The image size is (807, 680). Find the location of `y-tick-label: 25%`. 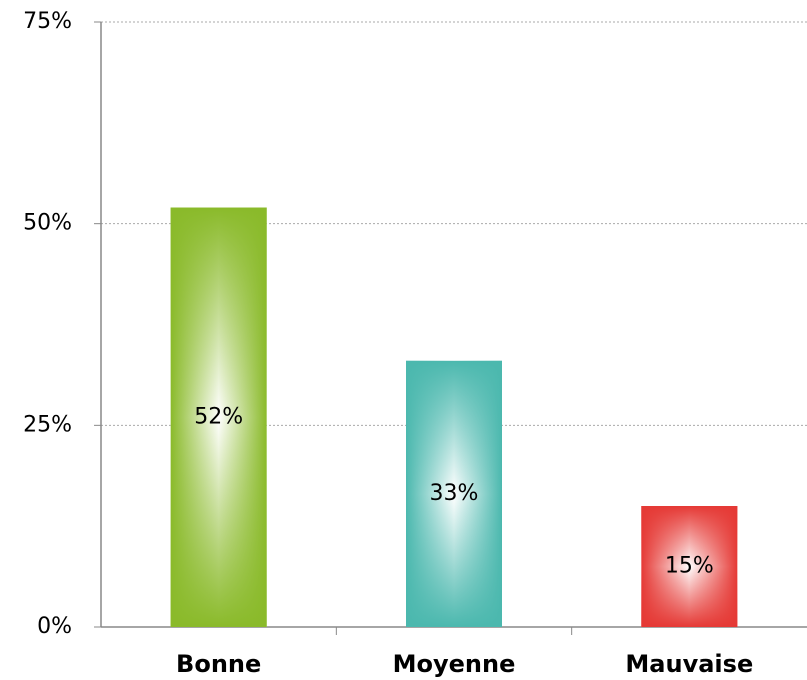

y-tick-label: 25% is located at coordinates (47, 424).